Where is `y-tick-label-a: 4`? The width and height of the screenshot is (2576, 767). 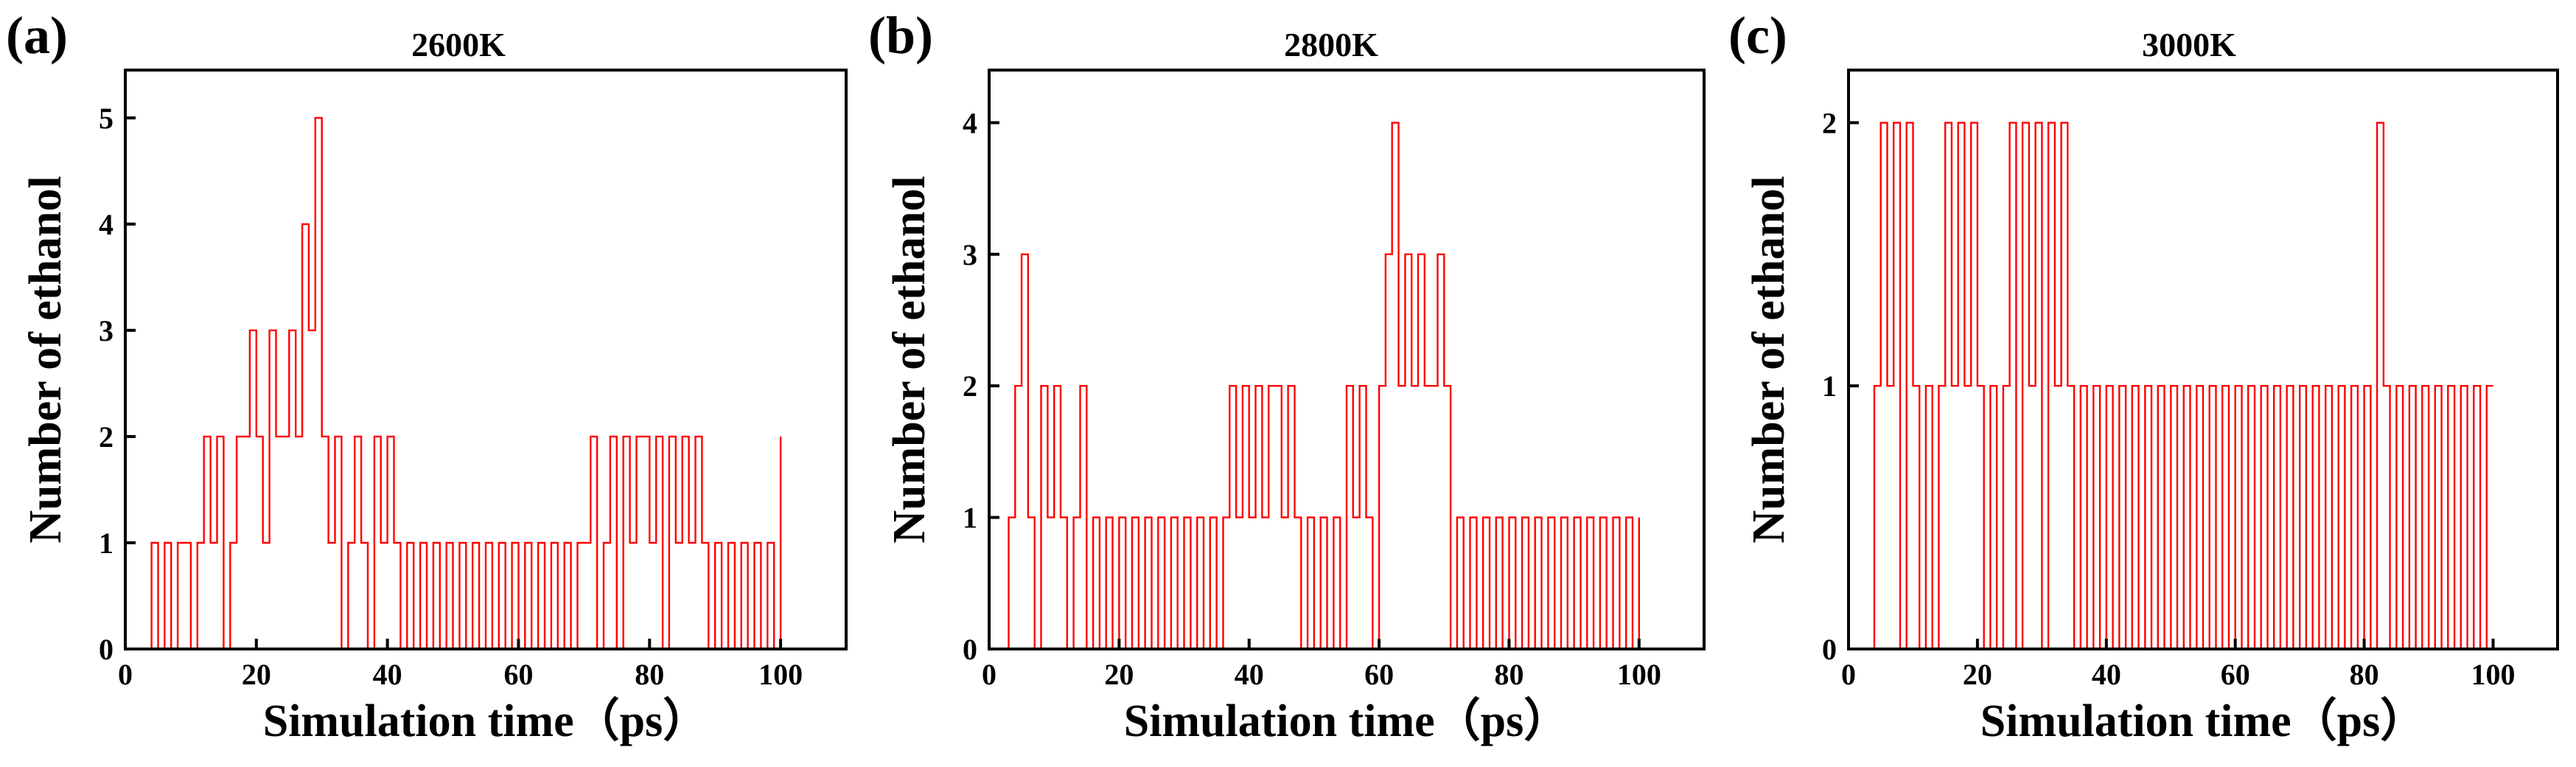
y-tick-label-a: 4 is located at coordinates (106, 224).